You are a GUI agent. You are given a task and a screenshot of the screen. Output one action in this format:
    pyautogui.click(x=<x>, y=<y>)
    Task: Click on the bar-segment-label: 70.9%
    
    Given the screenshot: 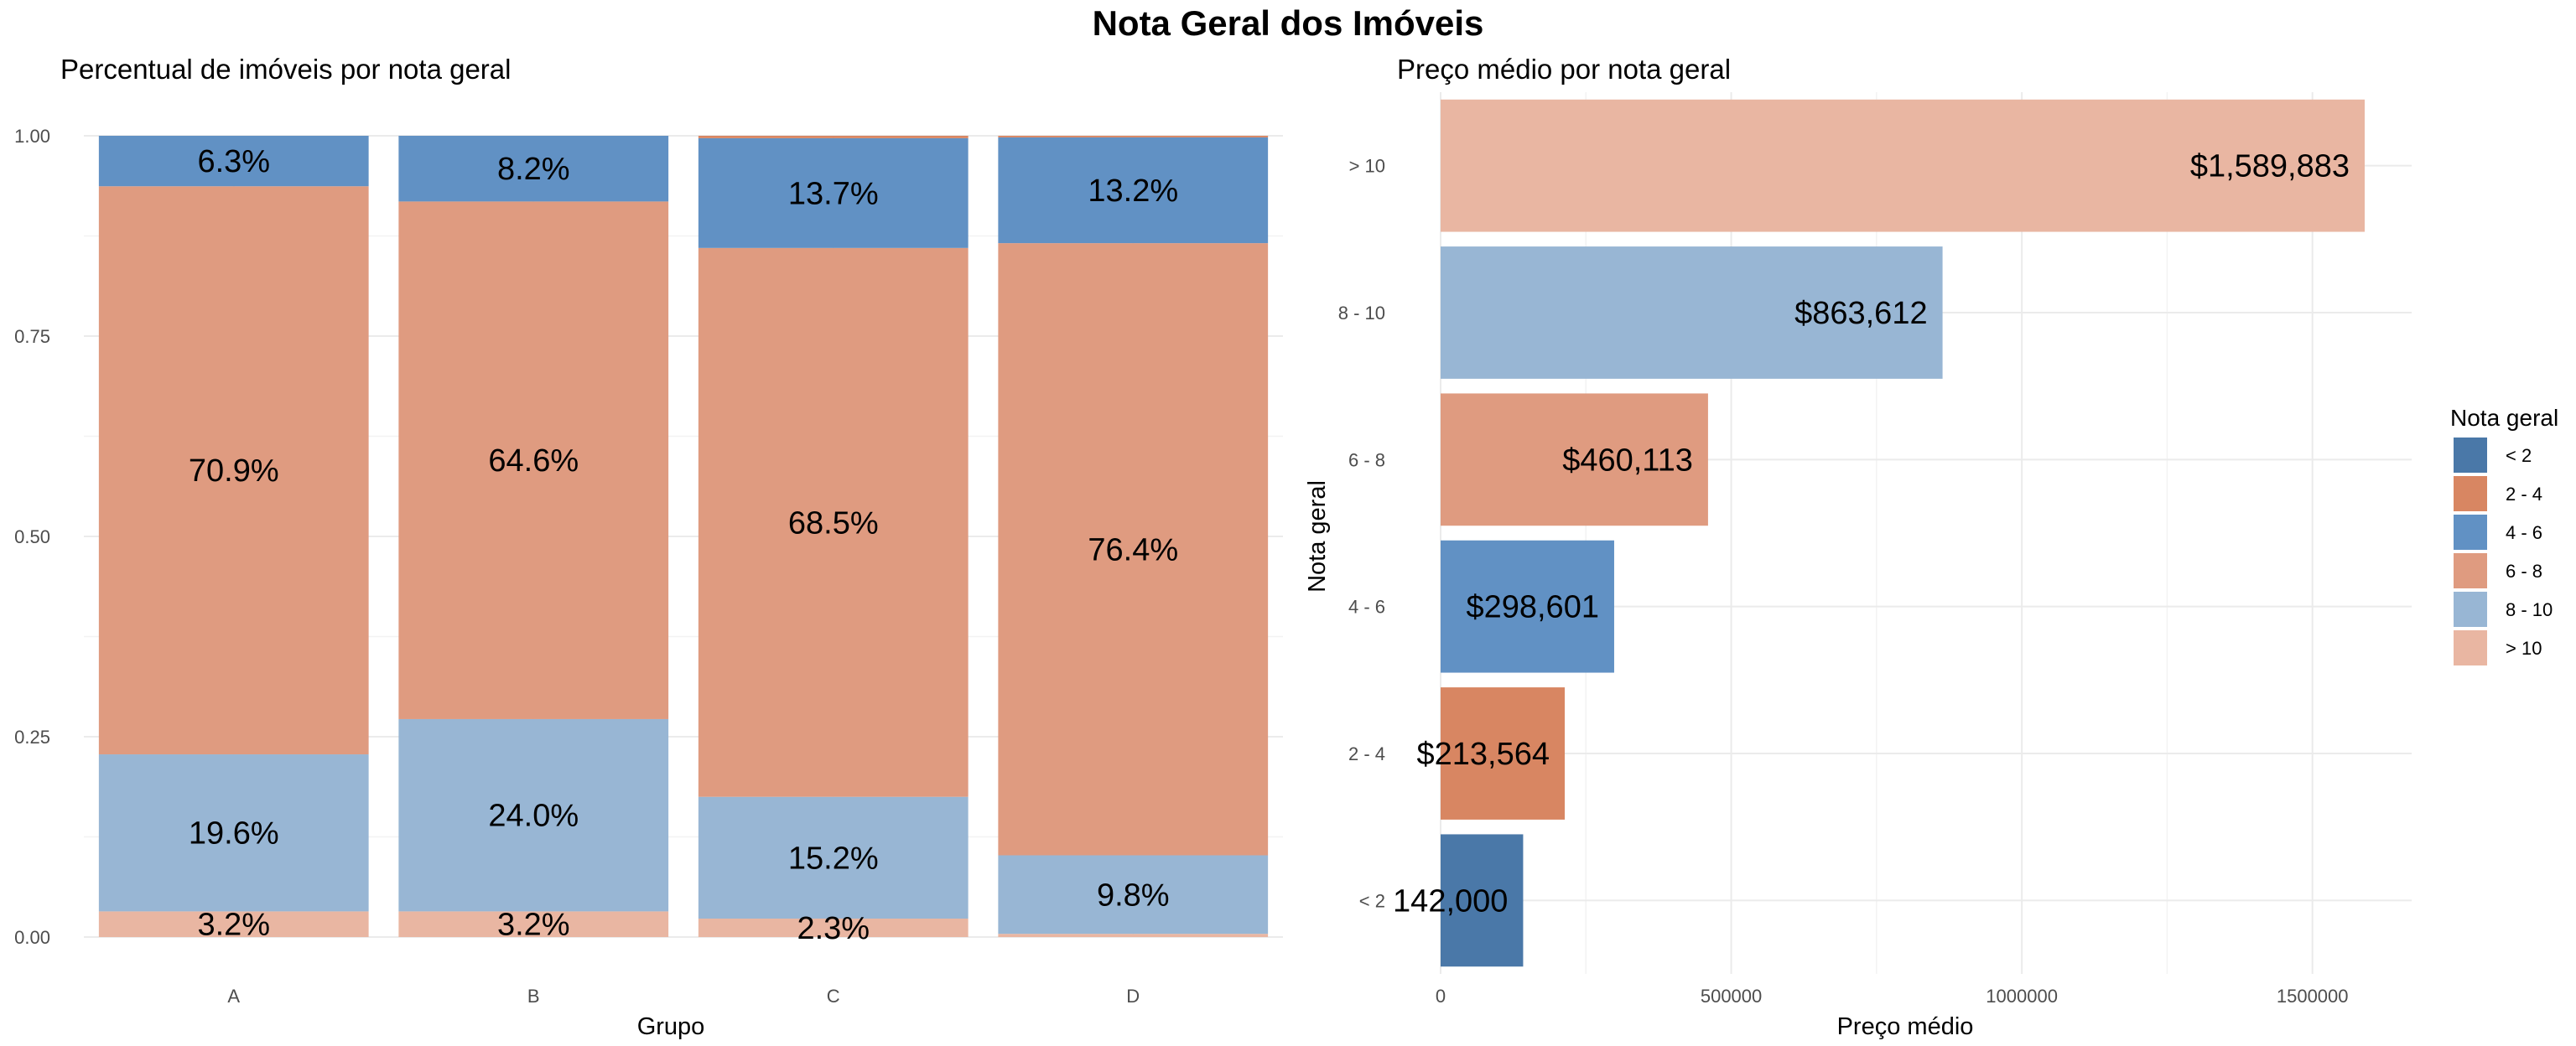 What is the action you would take?
    pyautogui.click(x=234, y=471)
    